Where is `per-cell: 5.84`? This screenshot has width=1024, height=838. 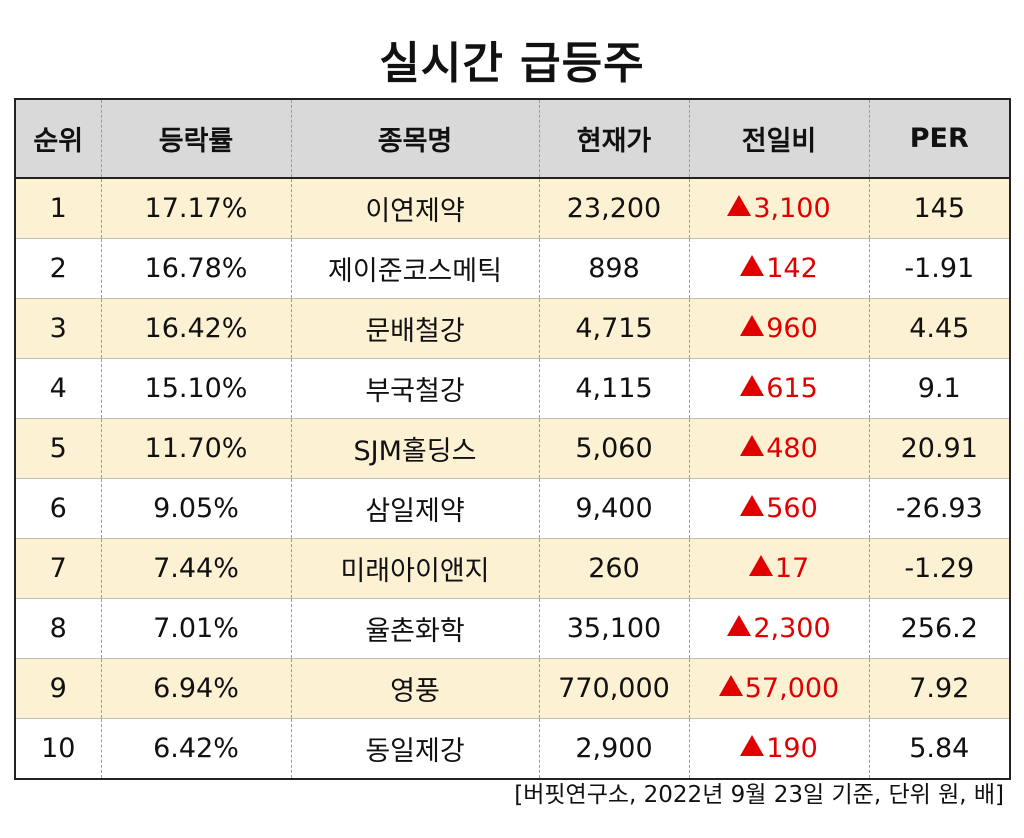 per-cell: 5.84 is located at coordinates (939, 749).